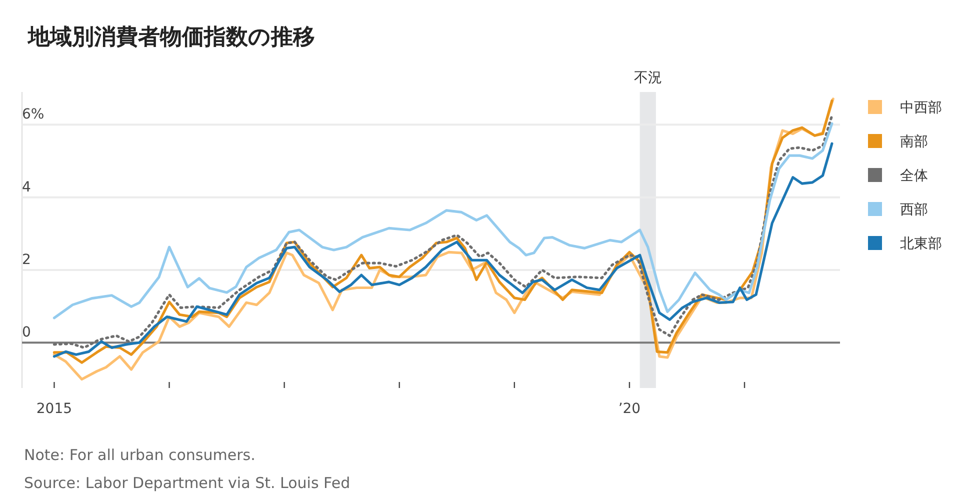 The height and width of the screenshot is (499, 974). I want to click on legend-label: 西部, so click(914, 210).